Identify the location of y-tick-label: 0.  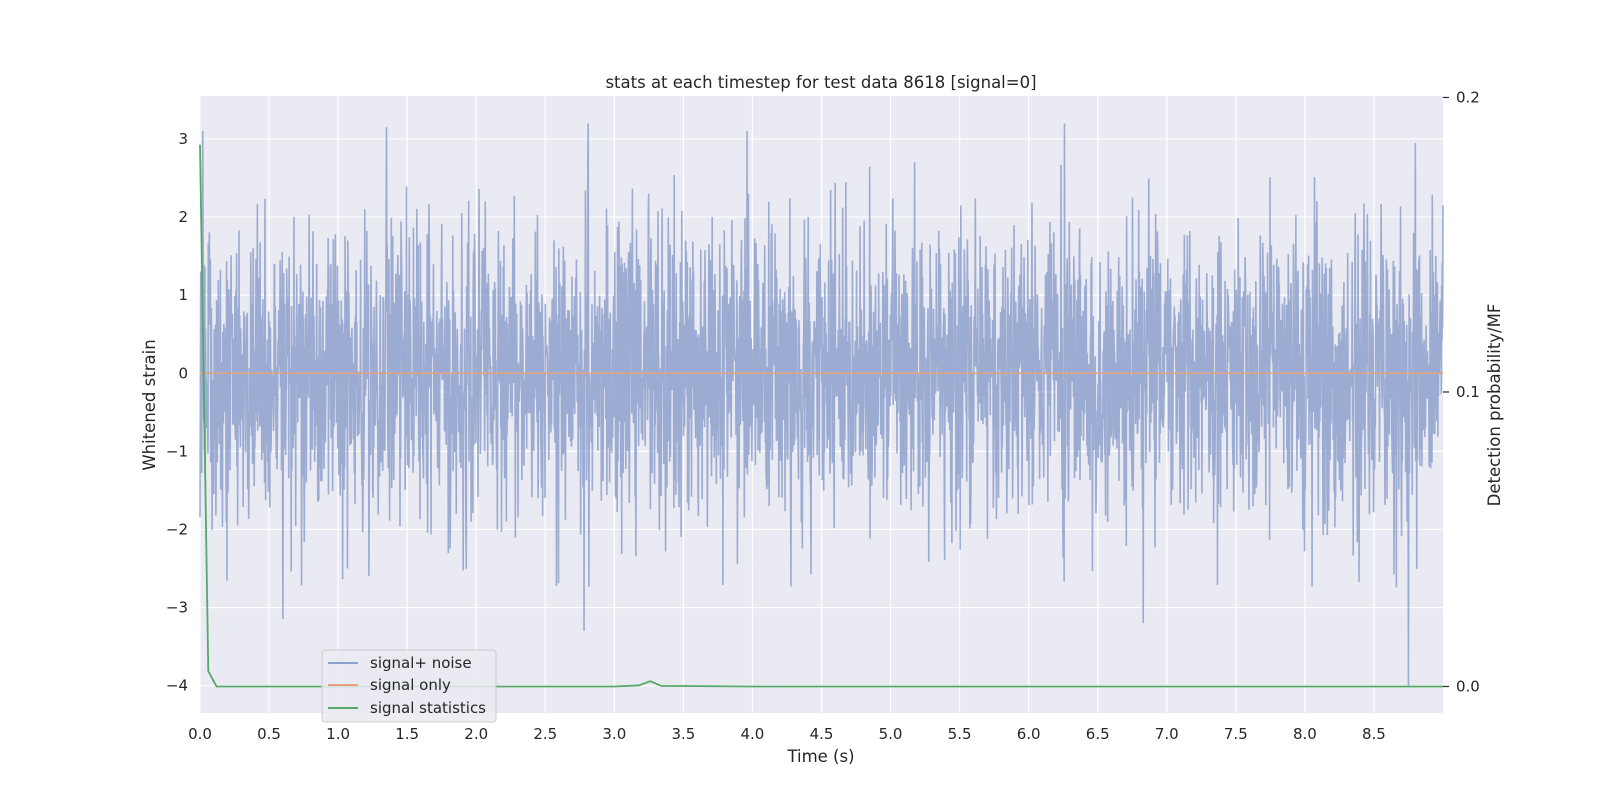
(183, 373).